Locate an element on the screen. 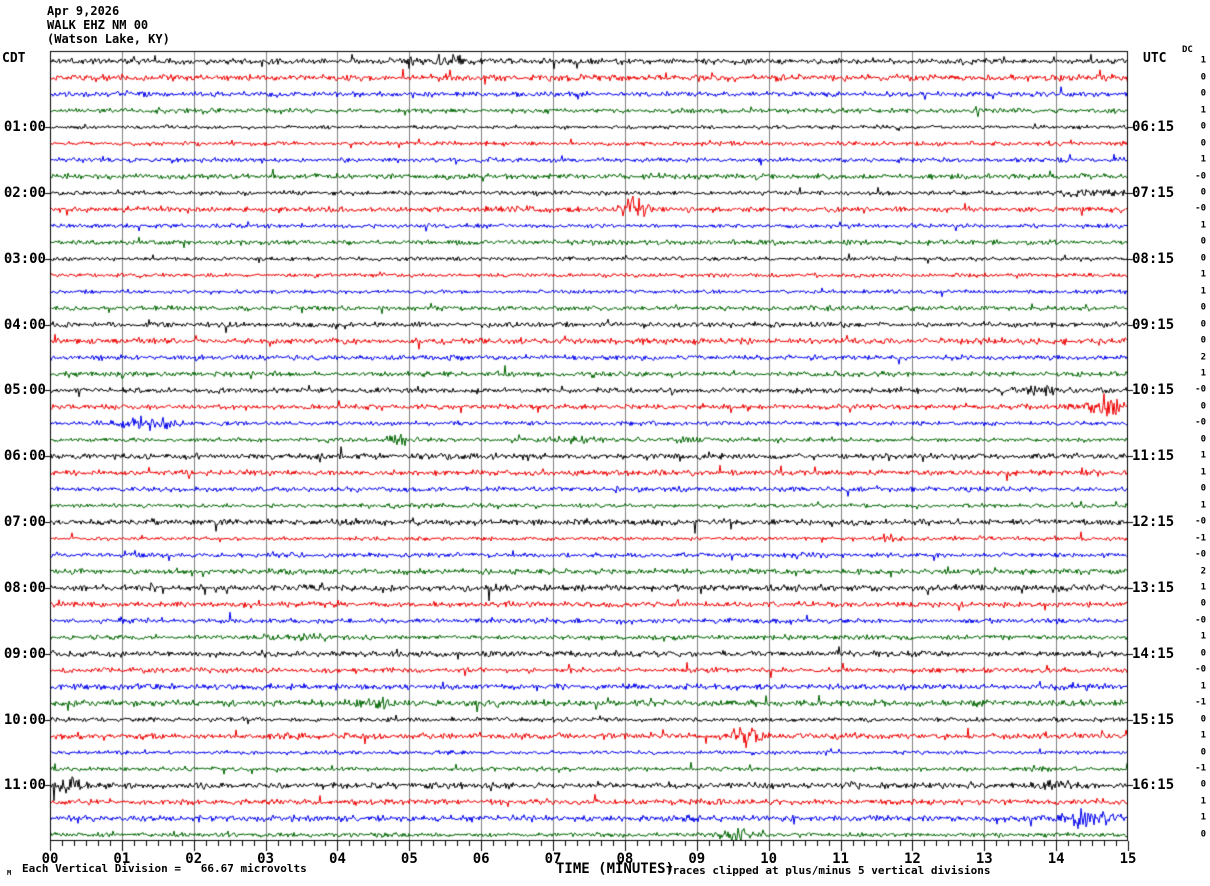  left-hour-label: 03:00 is located at coordinates (24, 258).